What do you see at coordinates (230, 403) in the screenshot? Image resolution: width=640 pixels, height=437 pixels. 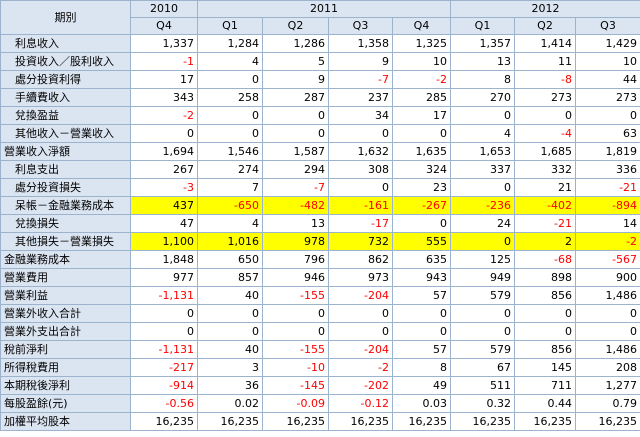 I see `cell-value: 0.02` at bounding box center [230, 403].